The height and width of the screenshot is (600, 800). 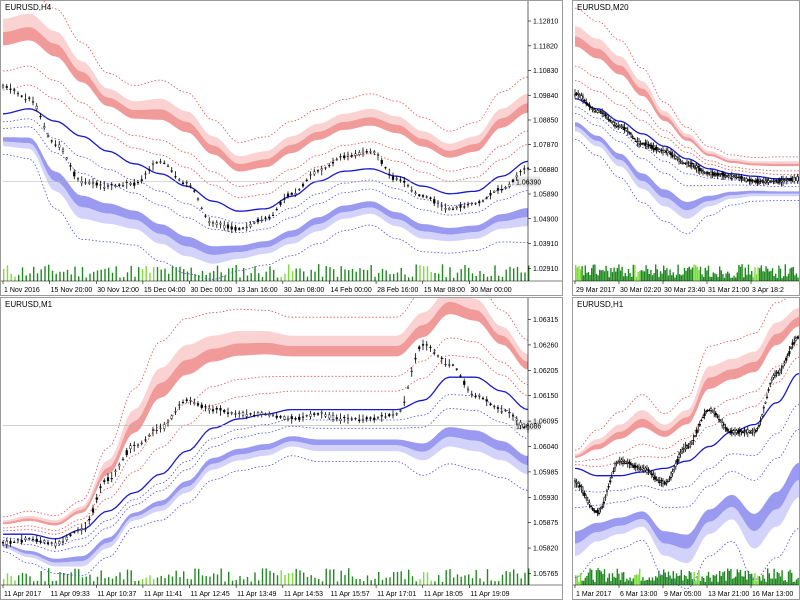 I want to click on chart-title-eurusd-m1: EURUSD,M1, so click(x=29, y=304).